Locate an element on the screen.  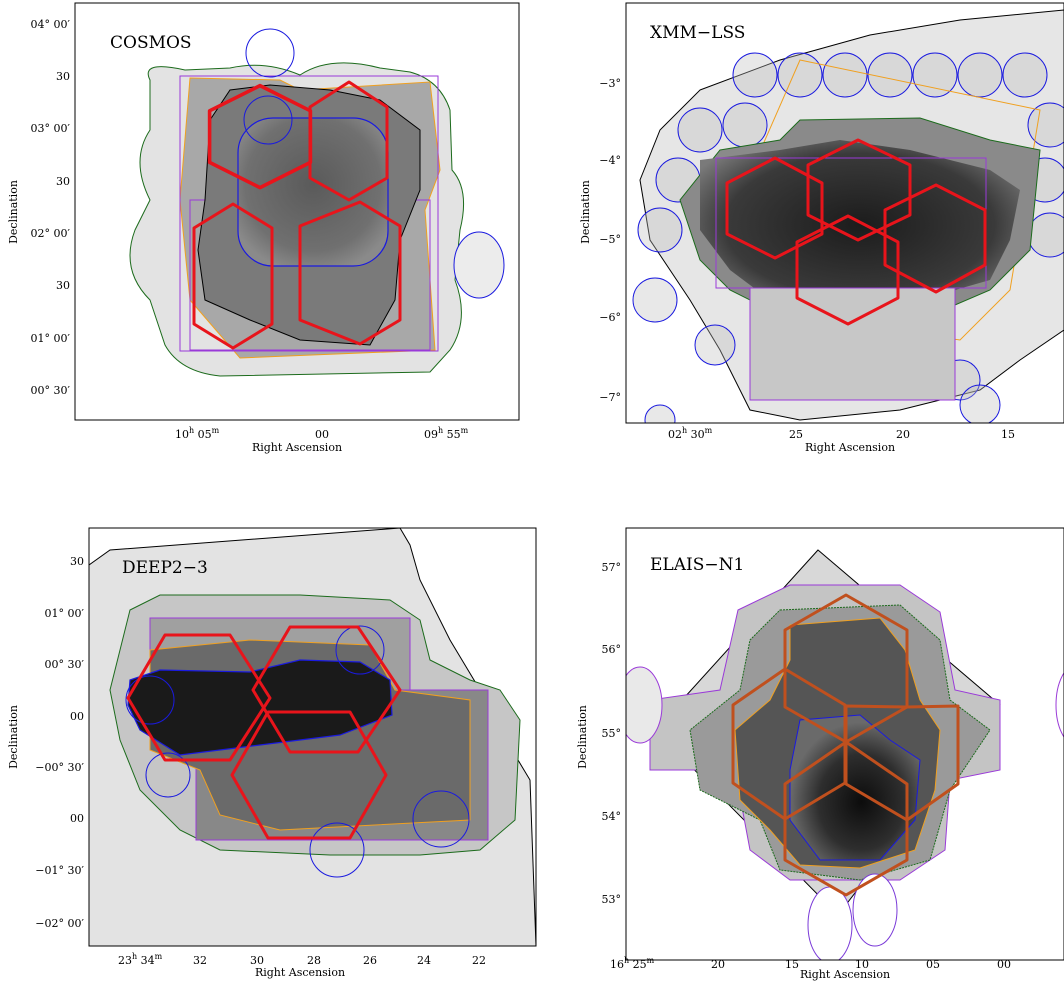
cosmos-ytick: 02° 00′ is located at coordinates (51, 233).